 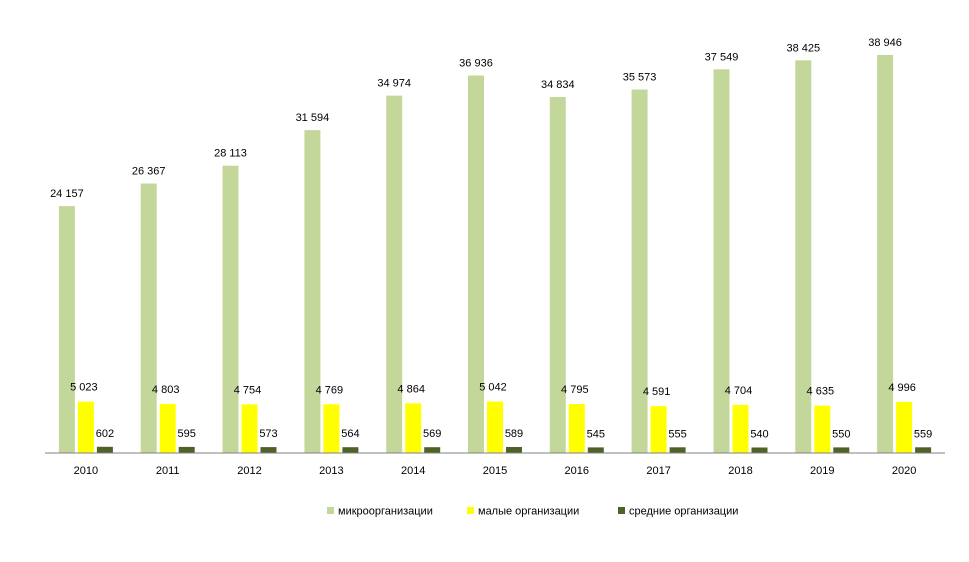 I want to click on x-tick-label: 2017, so click(x=658, y=471).